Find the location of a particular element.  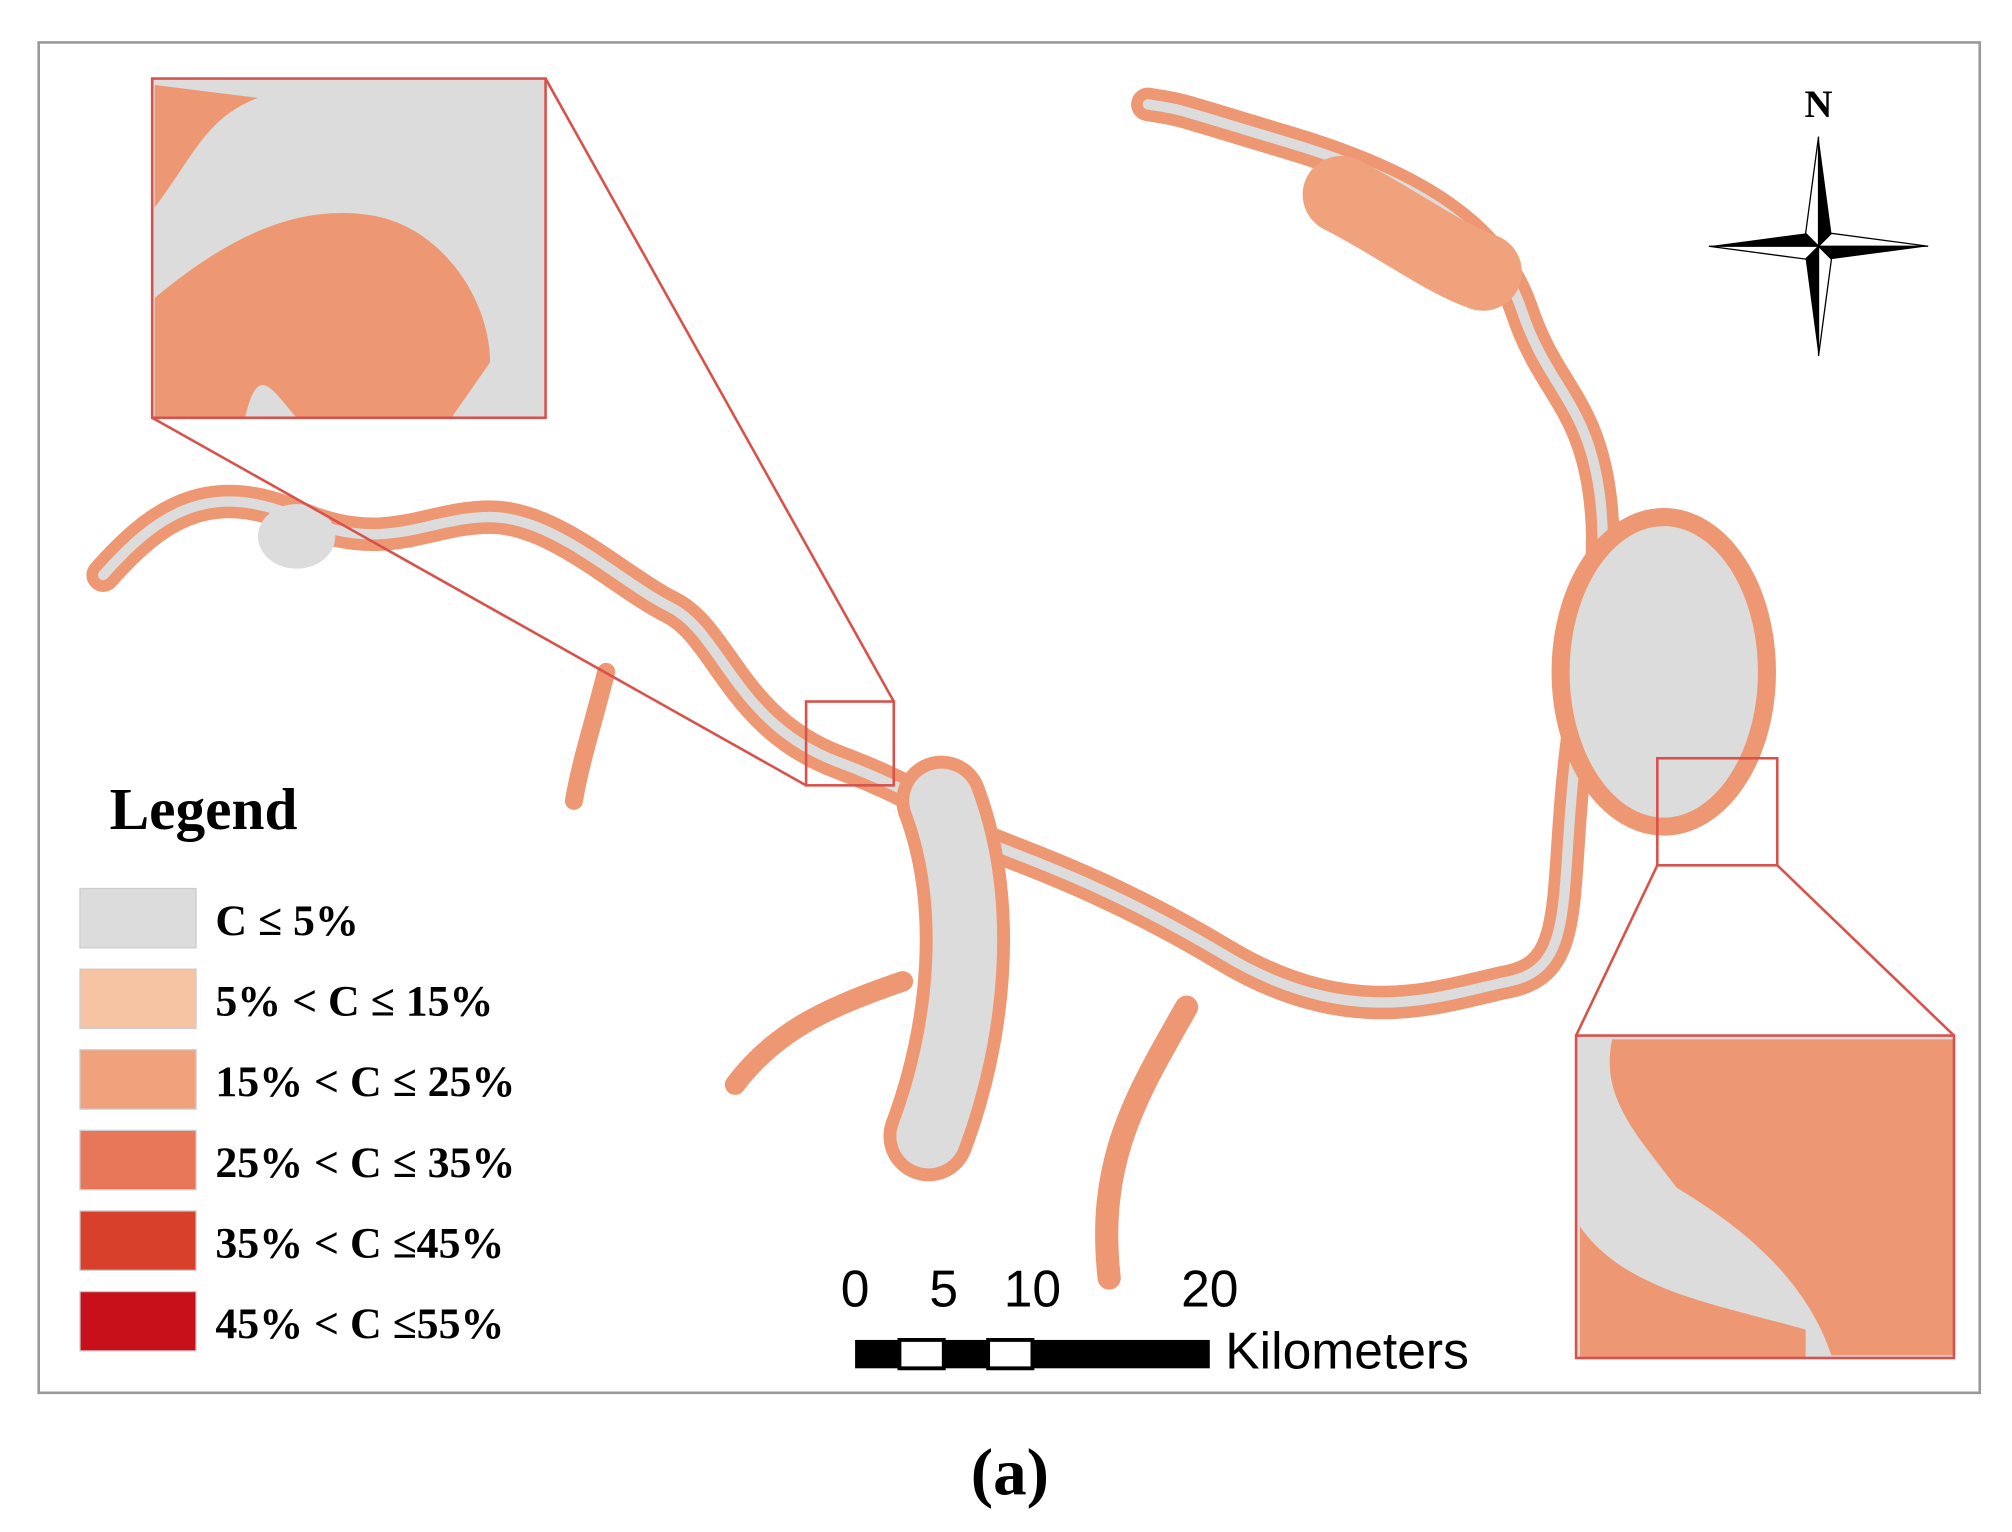

legend-label: 45% < C ≤55% is located at coordinates (359, 1324).